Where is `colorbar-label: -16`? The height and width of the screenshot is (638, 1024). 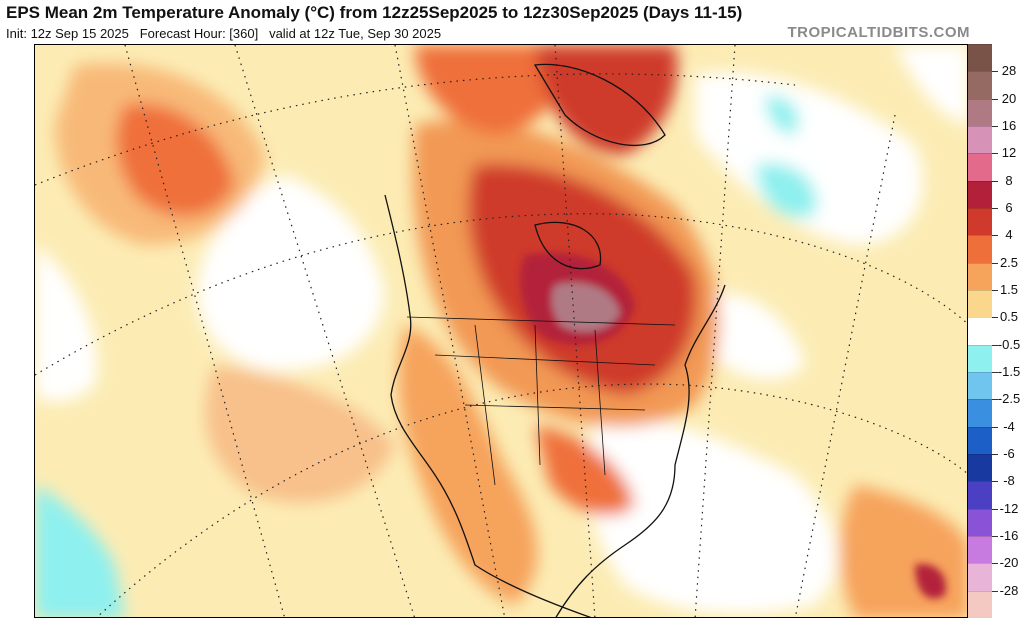 colorbar-label: -16 is located at coordinates (1009, 535).